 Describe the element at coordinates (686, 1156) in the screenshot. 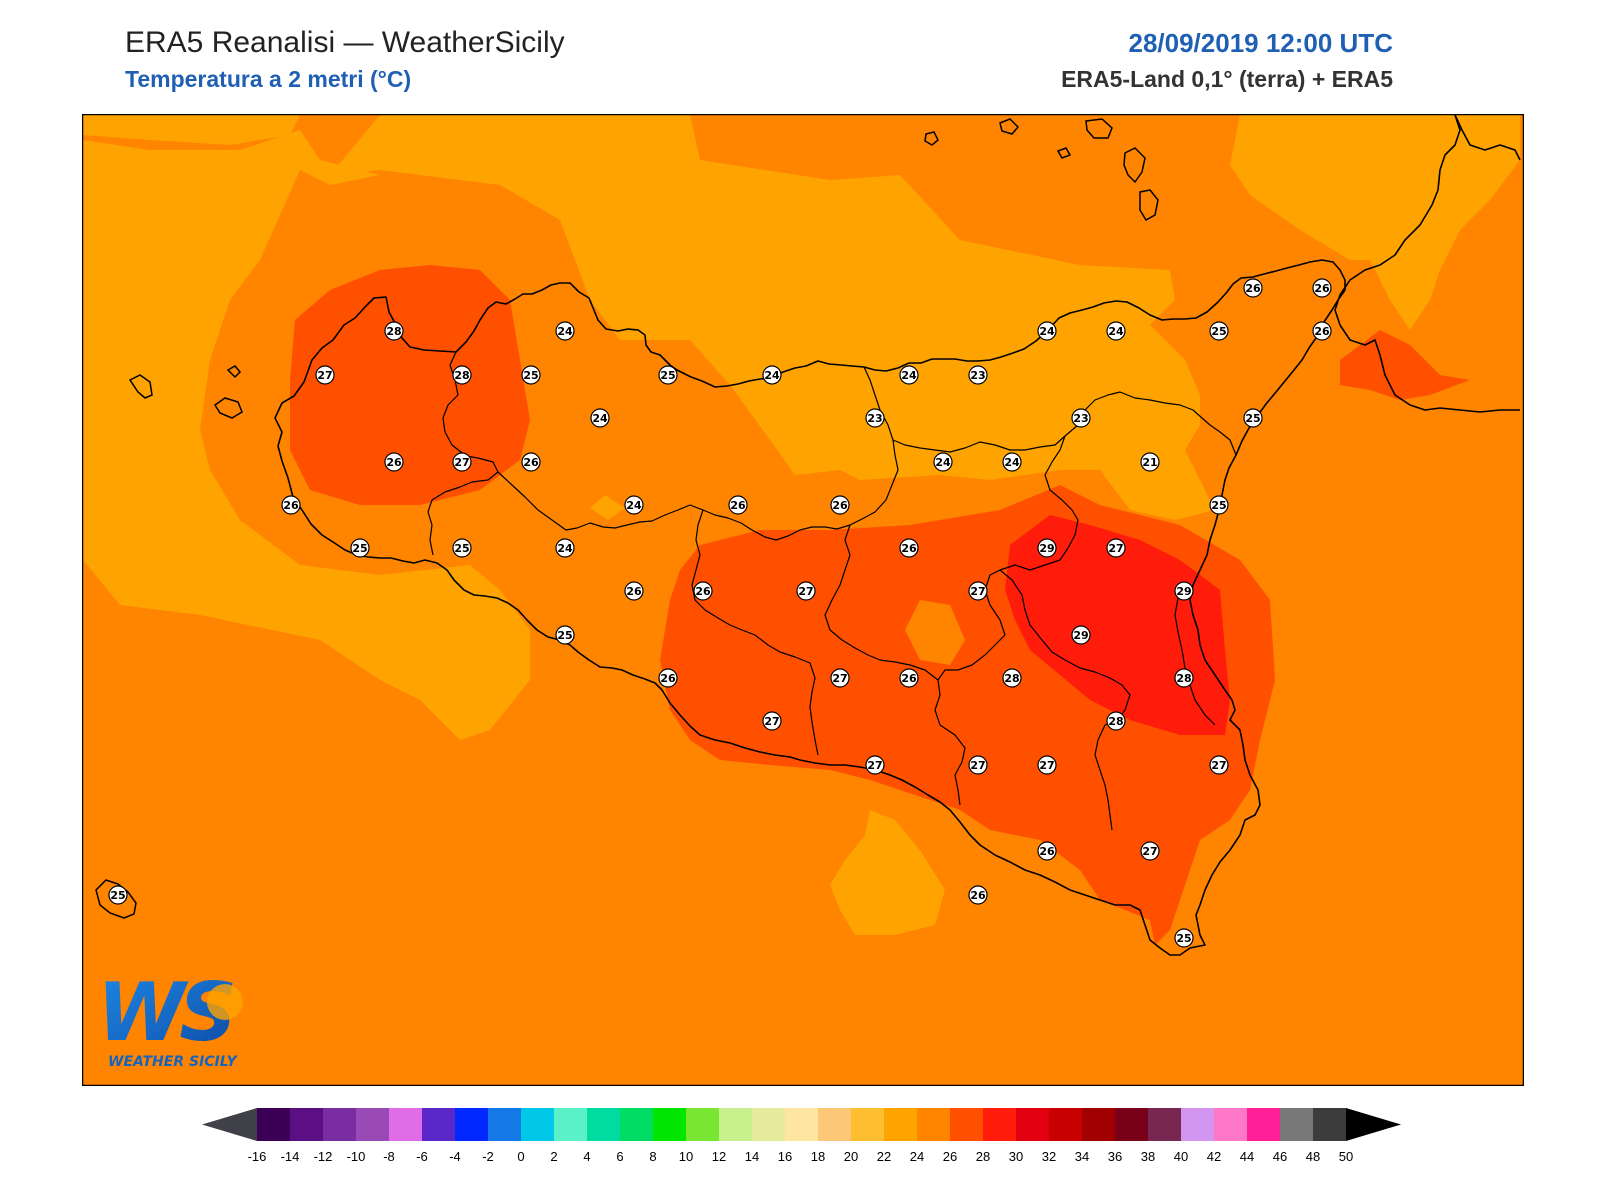

I see `colorbar-tick-label: 10` at that location.